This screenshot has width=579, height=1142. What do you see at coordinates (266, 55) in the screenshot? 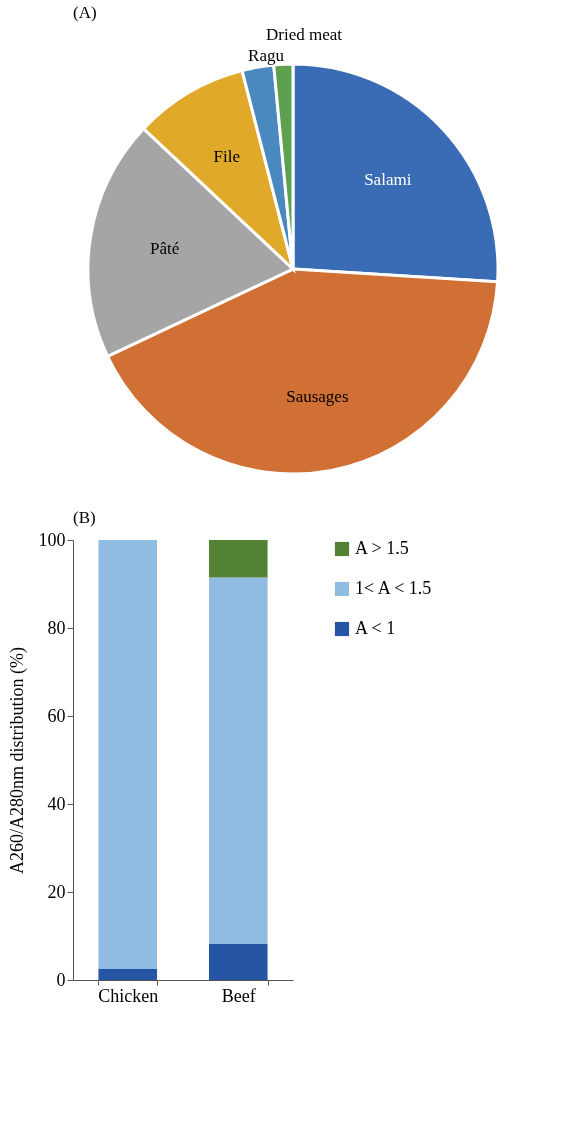
I see `slice-label: Ragu` at bounding box center [266, 55].